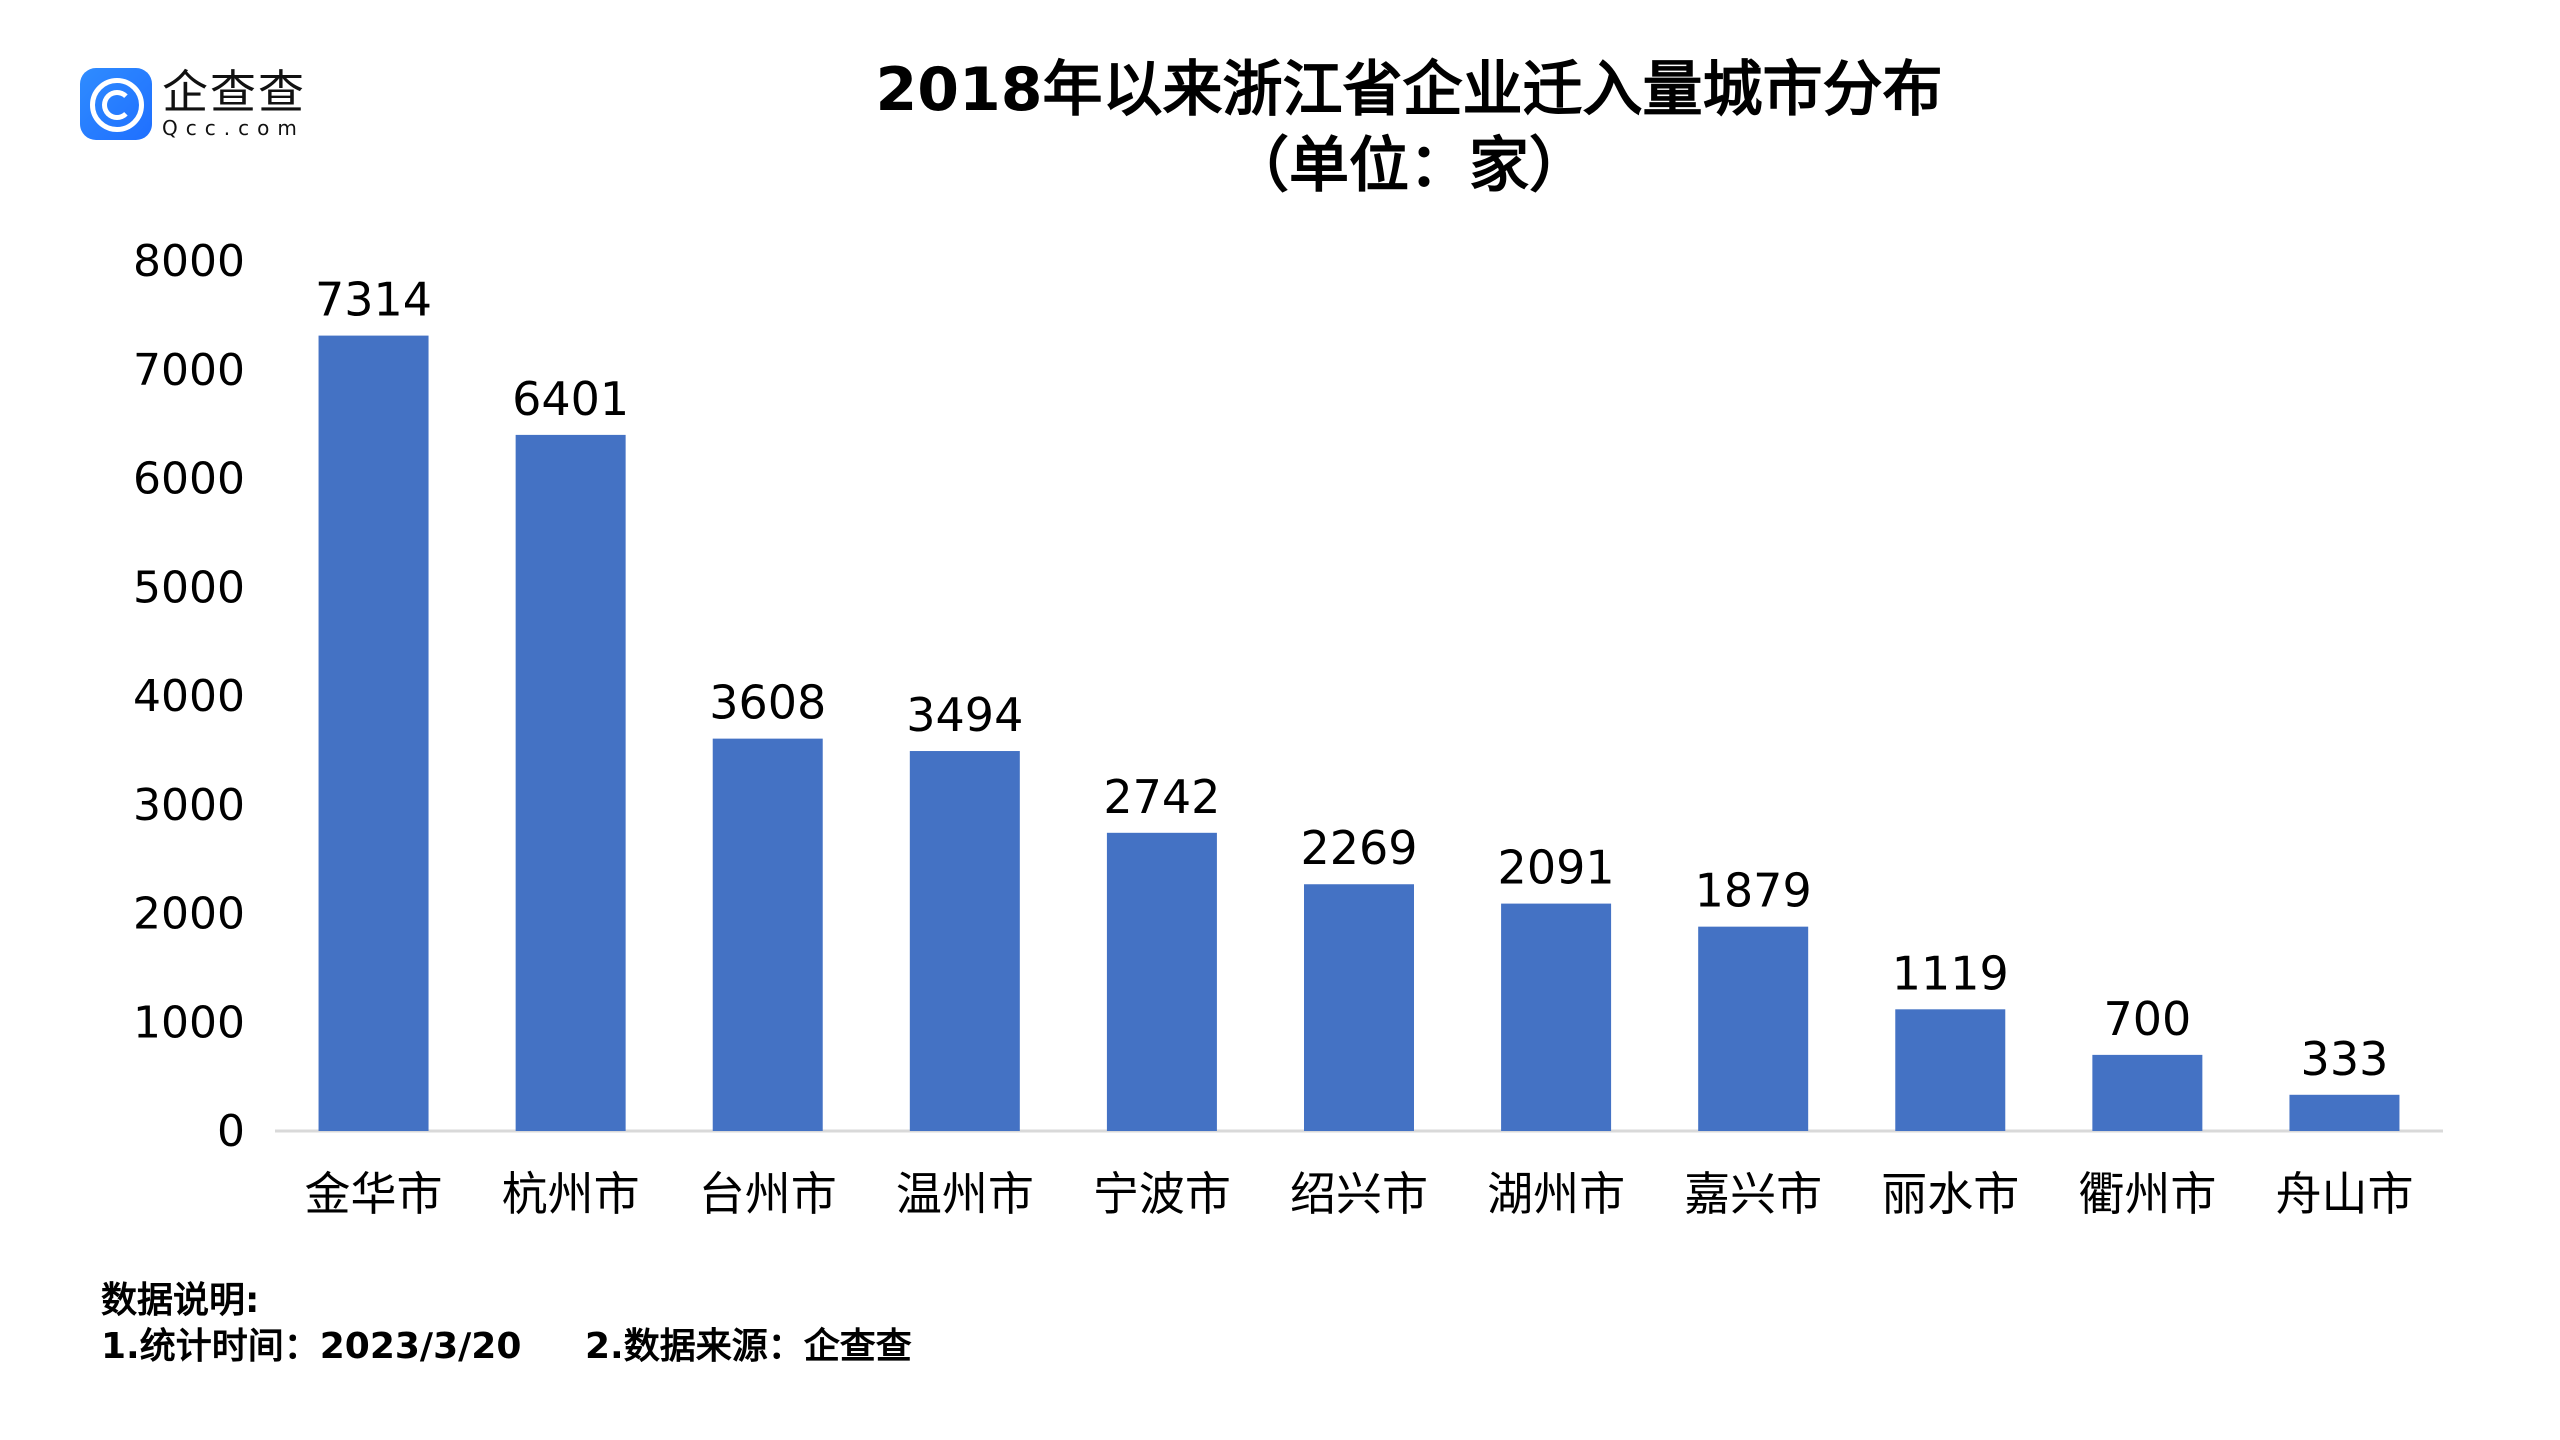 Image resolution: width=2560 pixels, height=1440 pixels. Describe the element at coordinates (374, 1194) in the screenshot. I see `x-tick-label: 金华市` at that location.